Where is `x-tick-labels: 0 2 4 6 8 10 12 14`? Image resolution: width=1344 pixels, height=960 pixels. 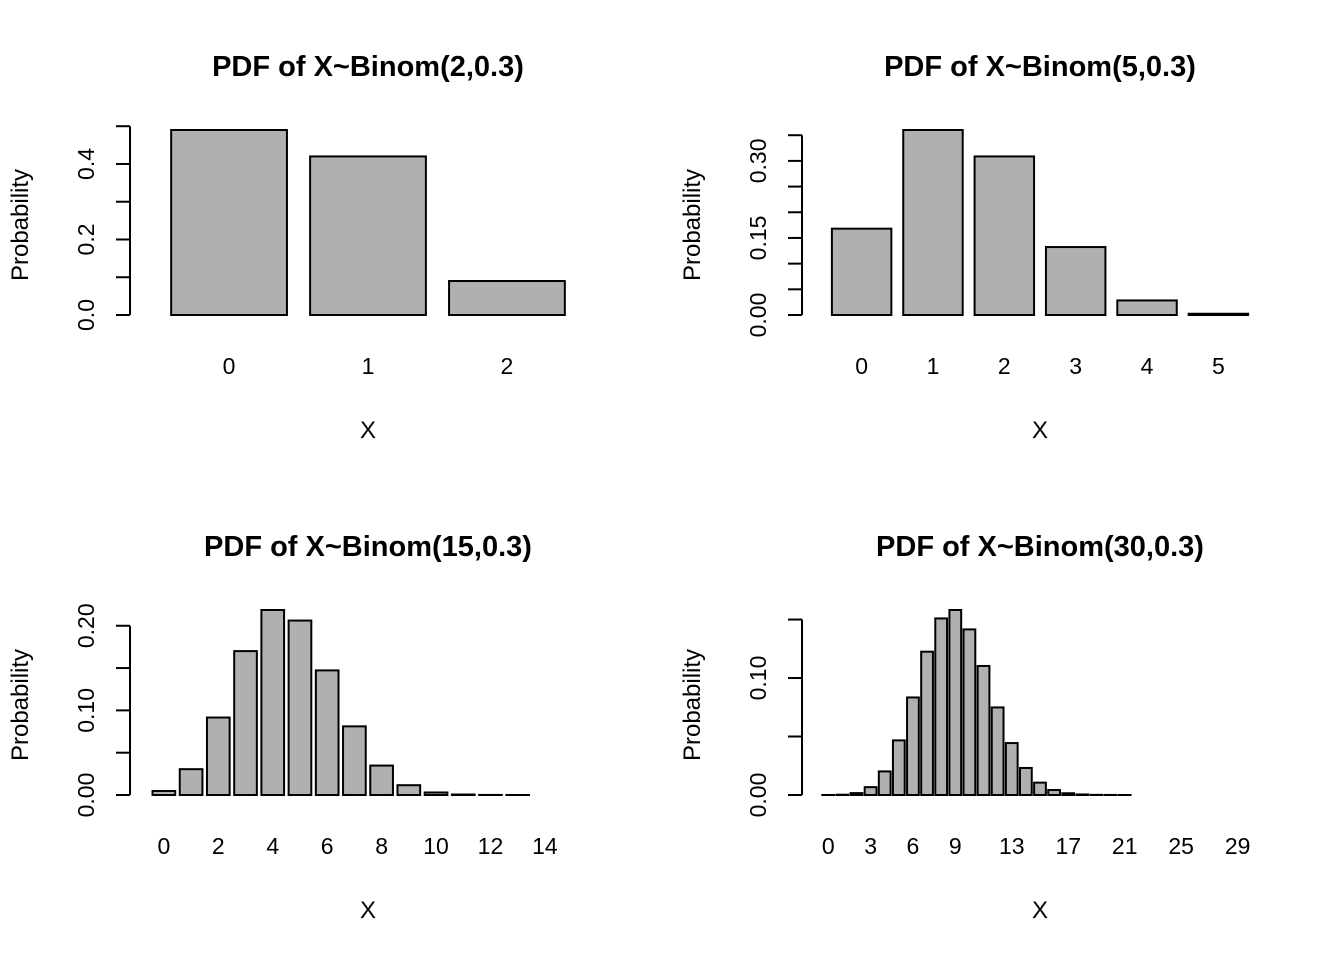 x-tick-labels: 0 2 4 6 8 10 12 14 is located at coordinates (357, 846).